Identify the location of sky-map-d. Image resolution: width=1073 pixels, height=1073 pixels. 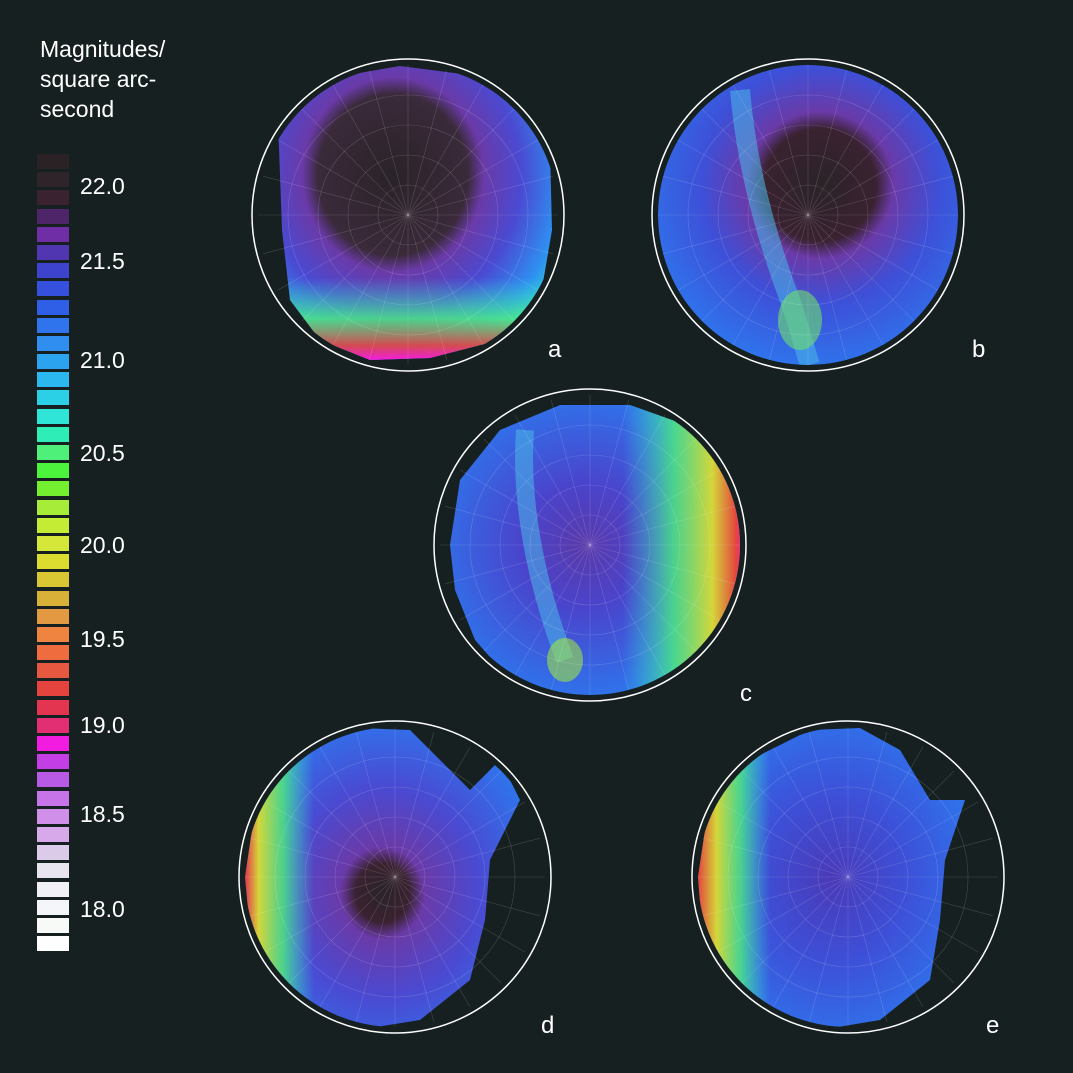
(395, 877).